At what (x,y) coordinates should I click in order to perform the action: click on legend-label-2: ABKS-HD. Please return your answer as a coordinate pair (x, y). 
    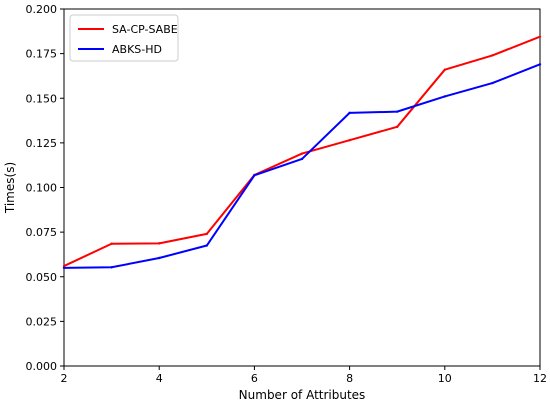
    Looking at the image, I should click on (137, 49).